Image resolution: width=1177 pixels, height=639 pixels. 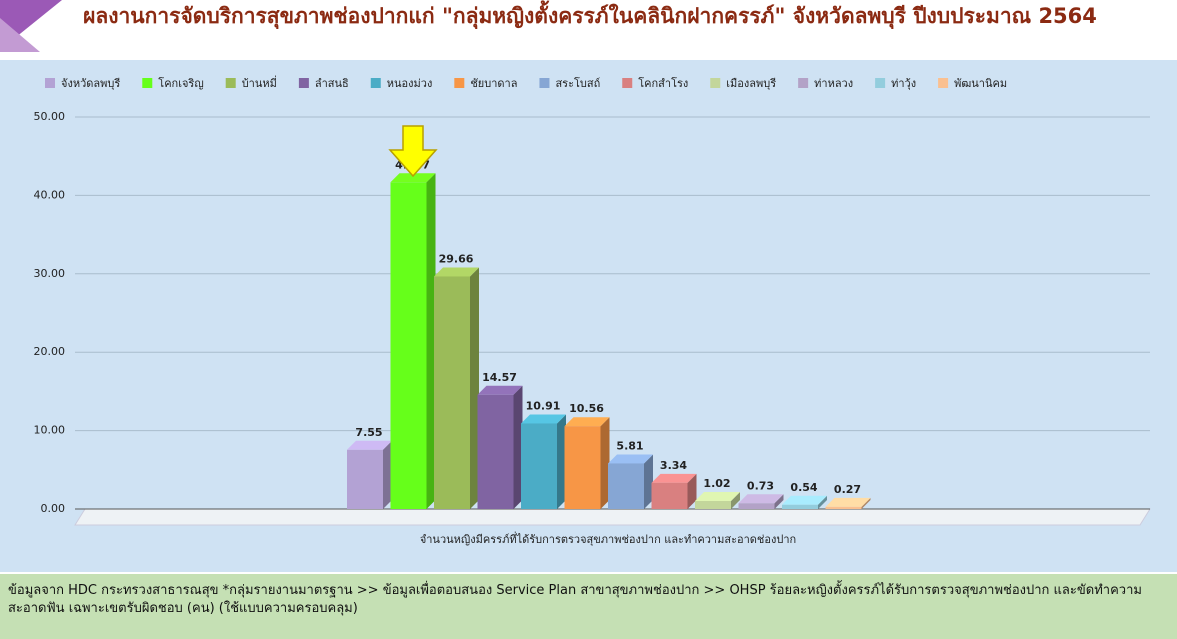 I want to click on legend-label: พัฒนานิคม, so click(x=980, y=83).